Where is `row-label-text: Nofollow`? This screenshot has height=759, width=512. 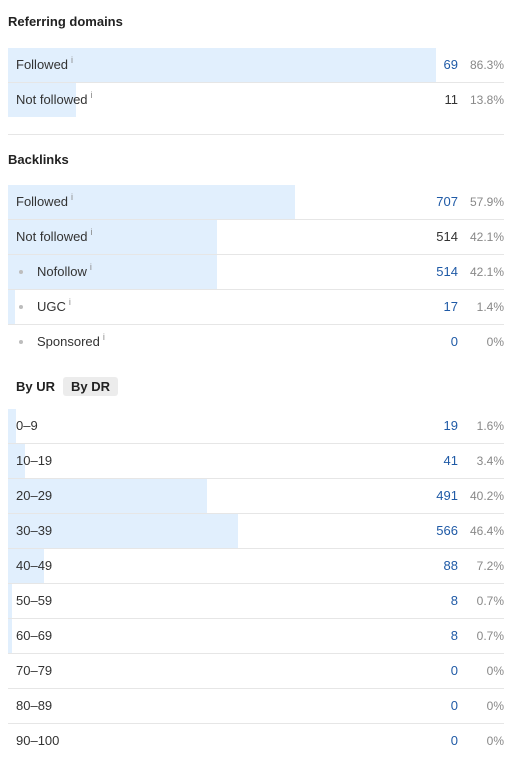 row-label-text: Nofollow is located at coordinates (62, 271).